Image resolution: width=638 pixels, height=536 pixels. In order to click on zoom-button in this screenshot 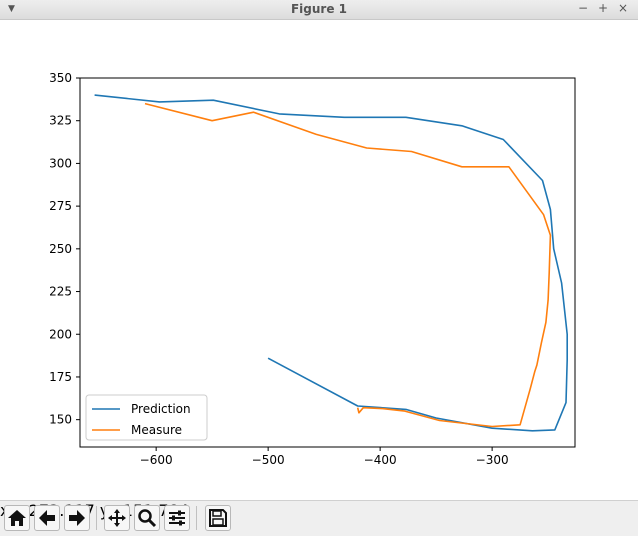, I will do `click(147, 518)`.